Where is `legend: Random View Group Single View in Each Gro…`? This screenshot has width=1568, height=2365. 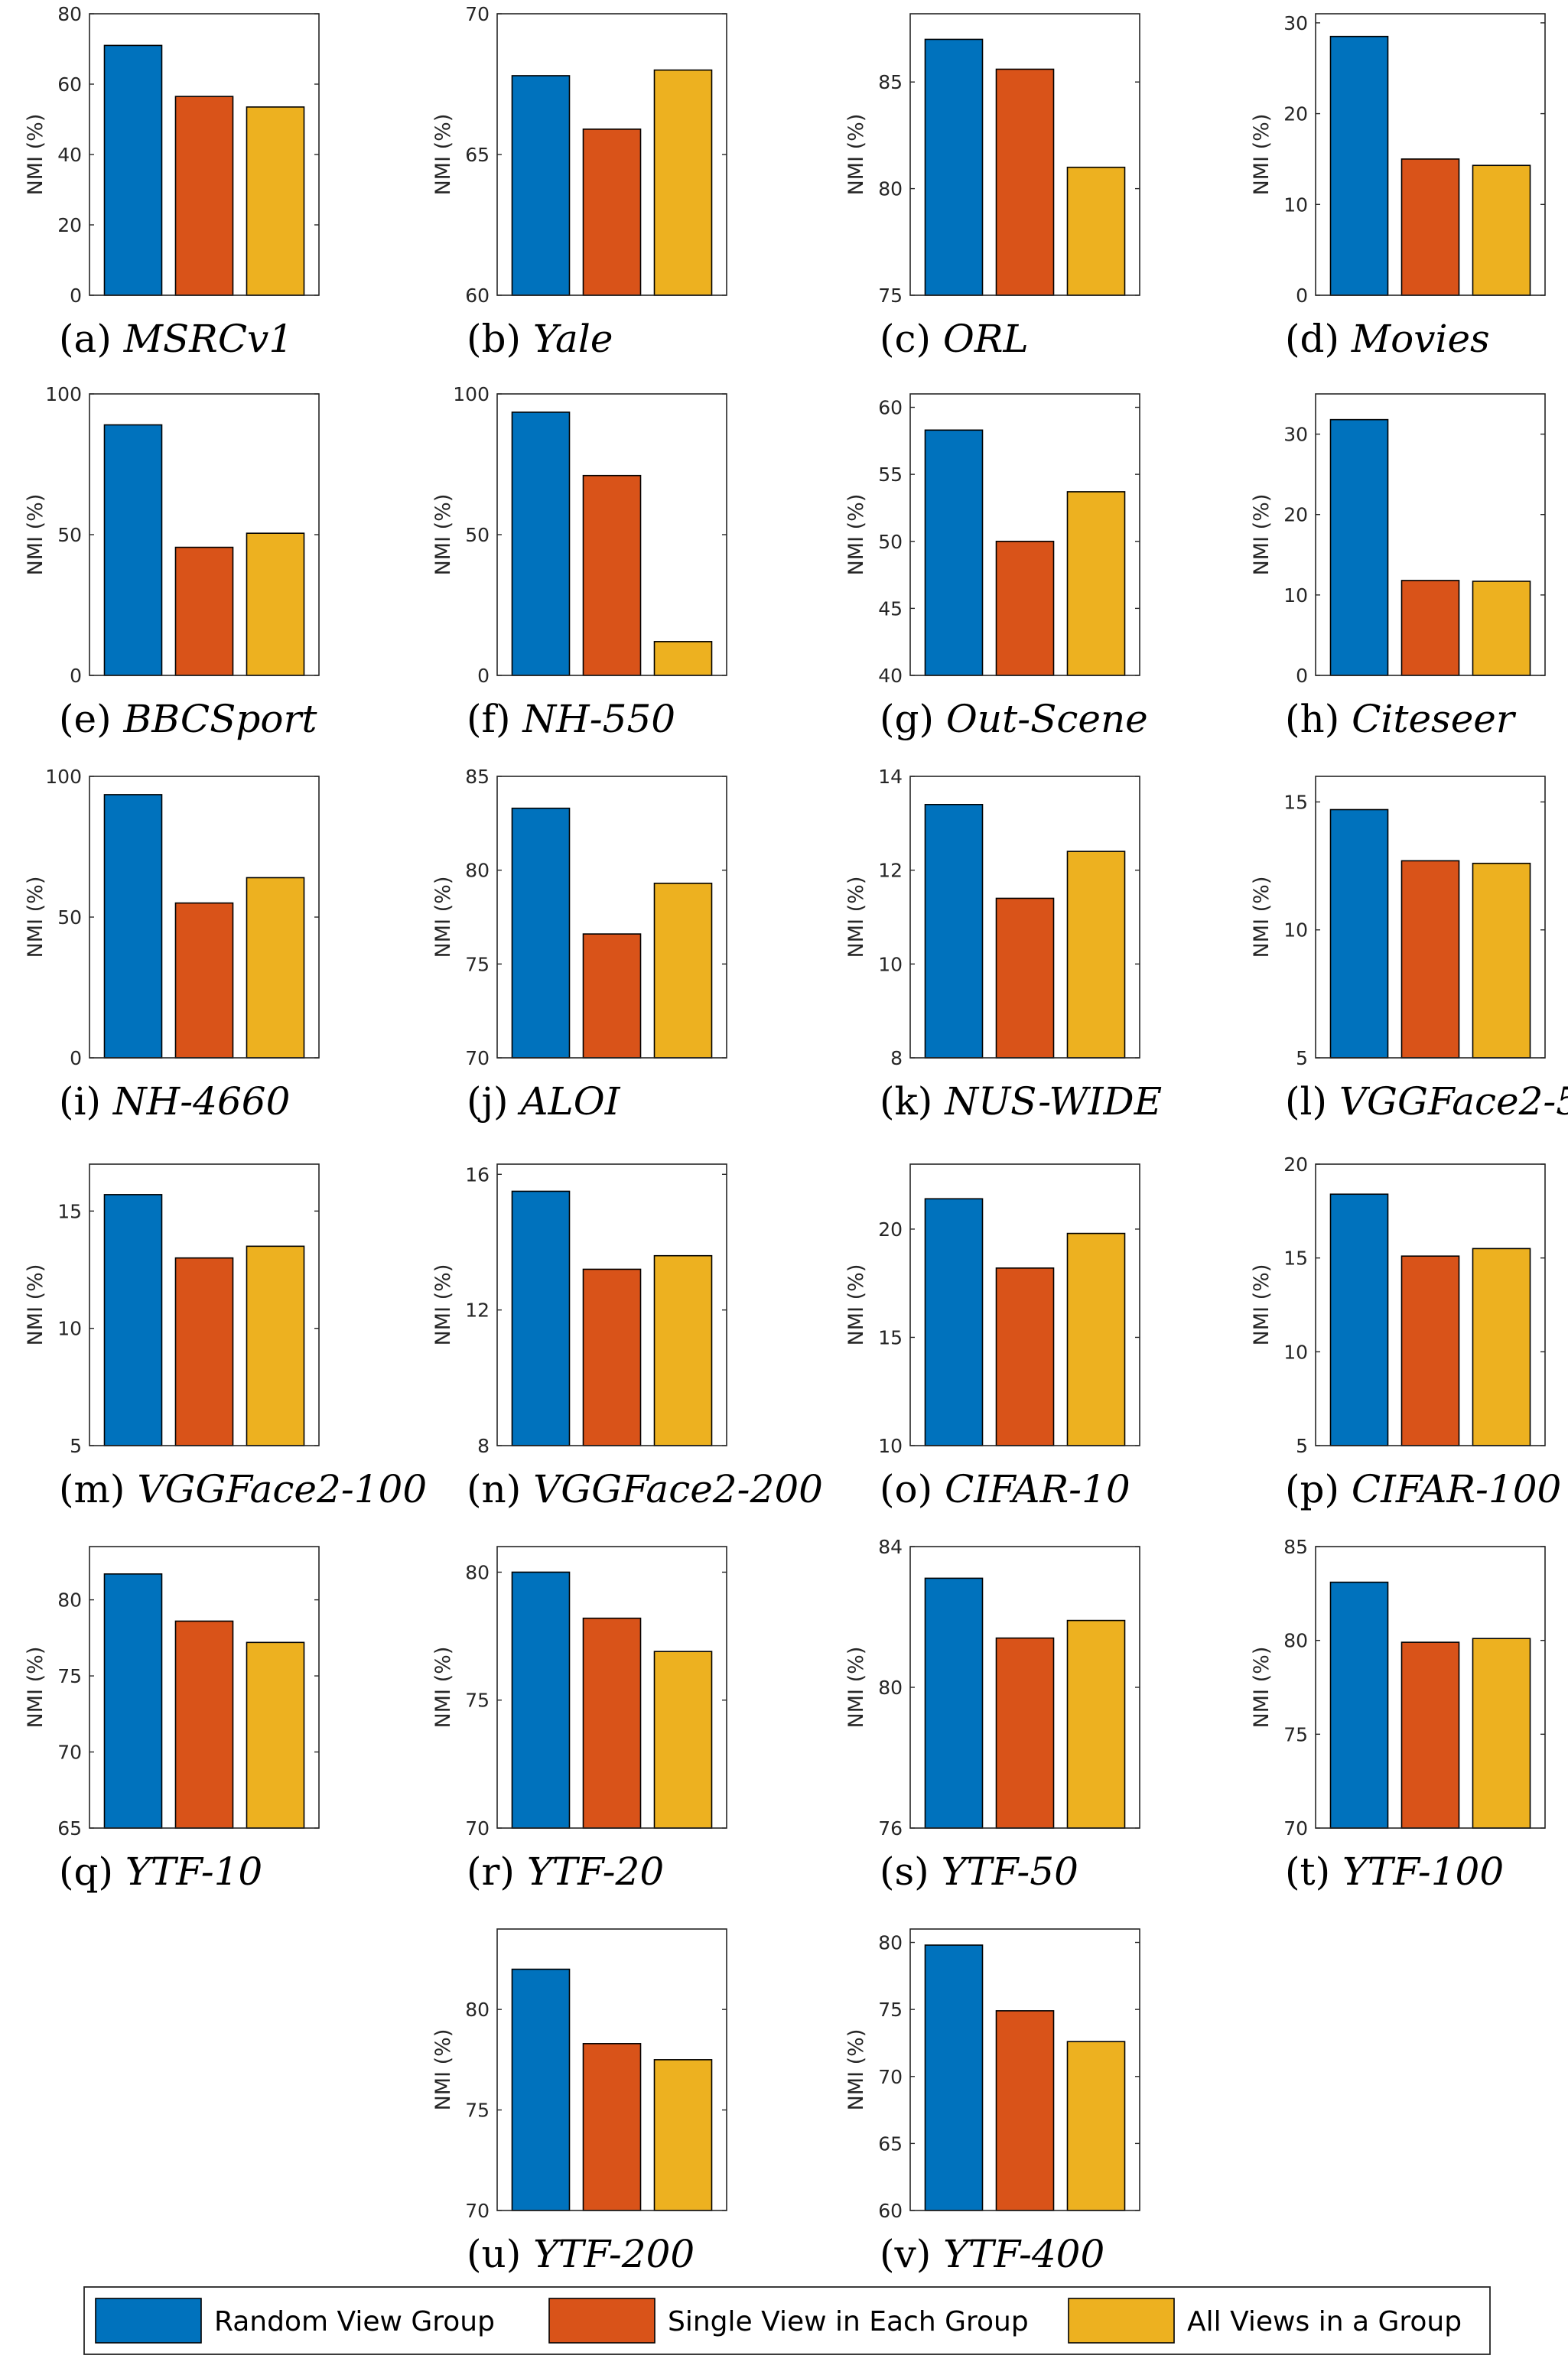 legend: Random View Group Single View in Each Gro… is located at coordinates (787, 2320).